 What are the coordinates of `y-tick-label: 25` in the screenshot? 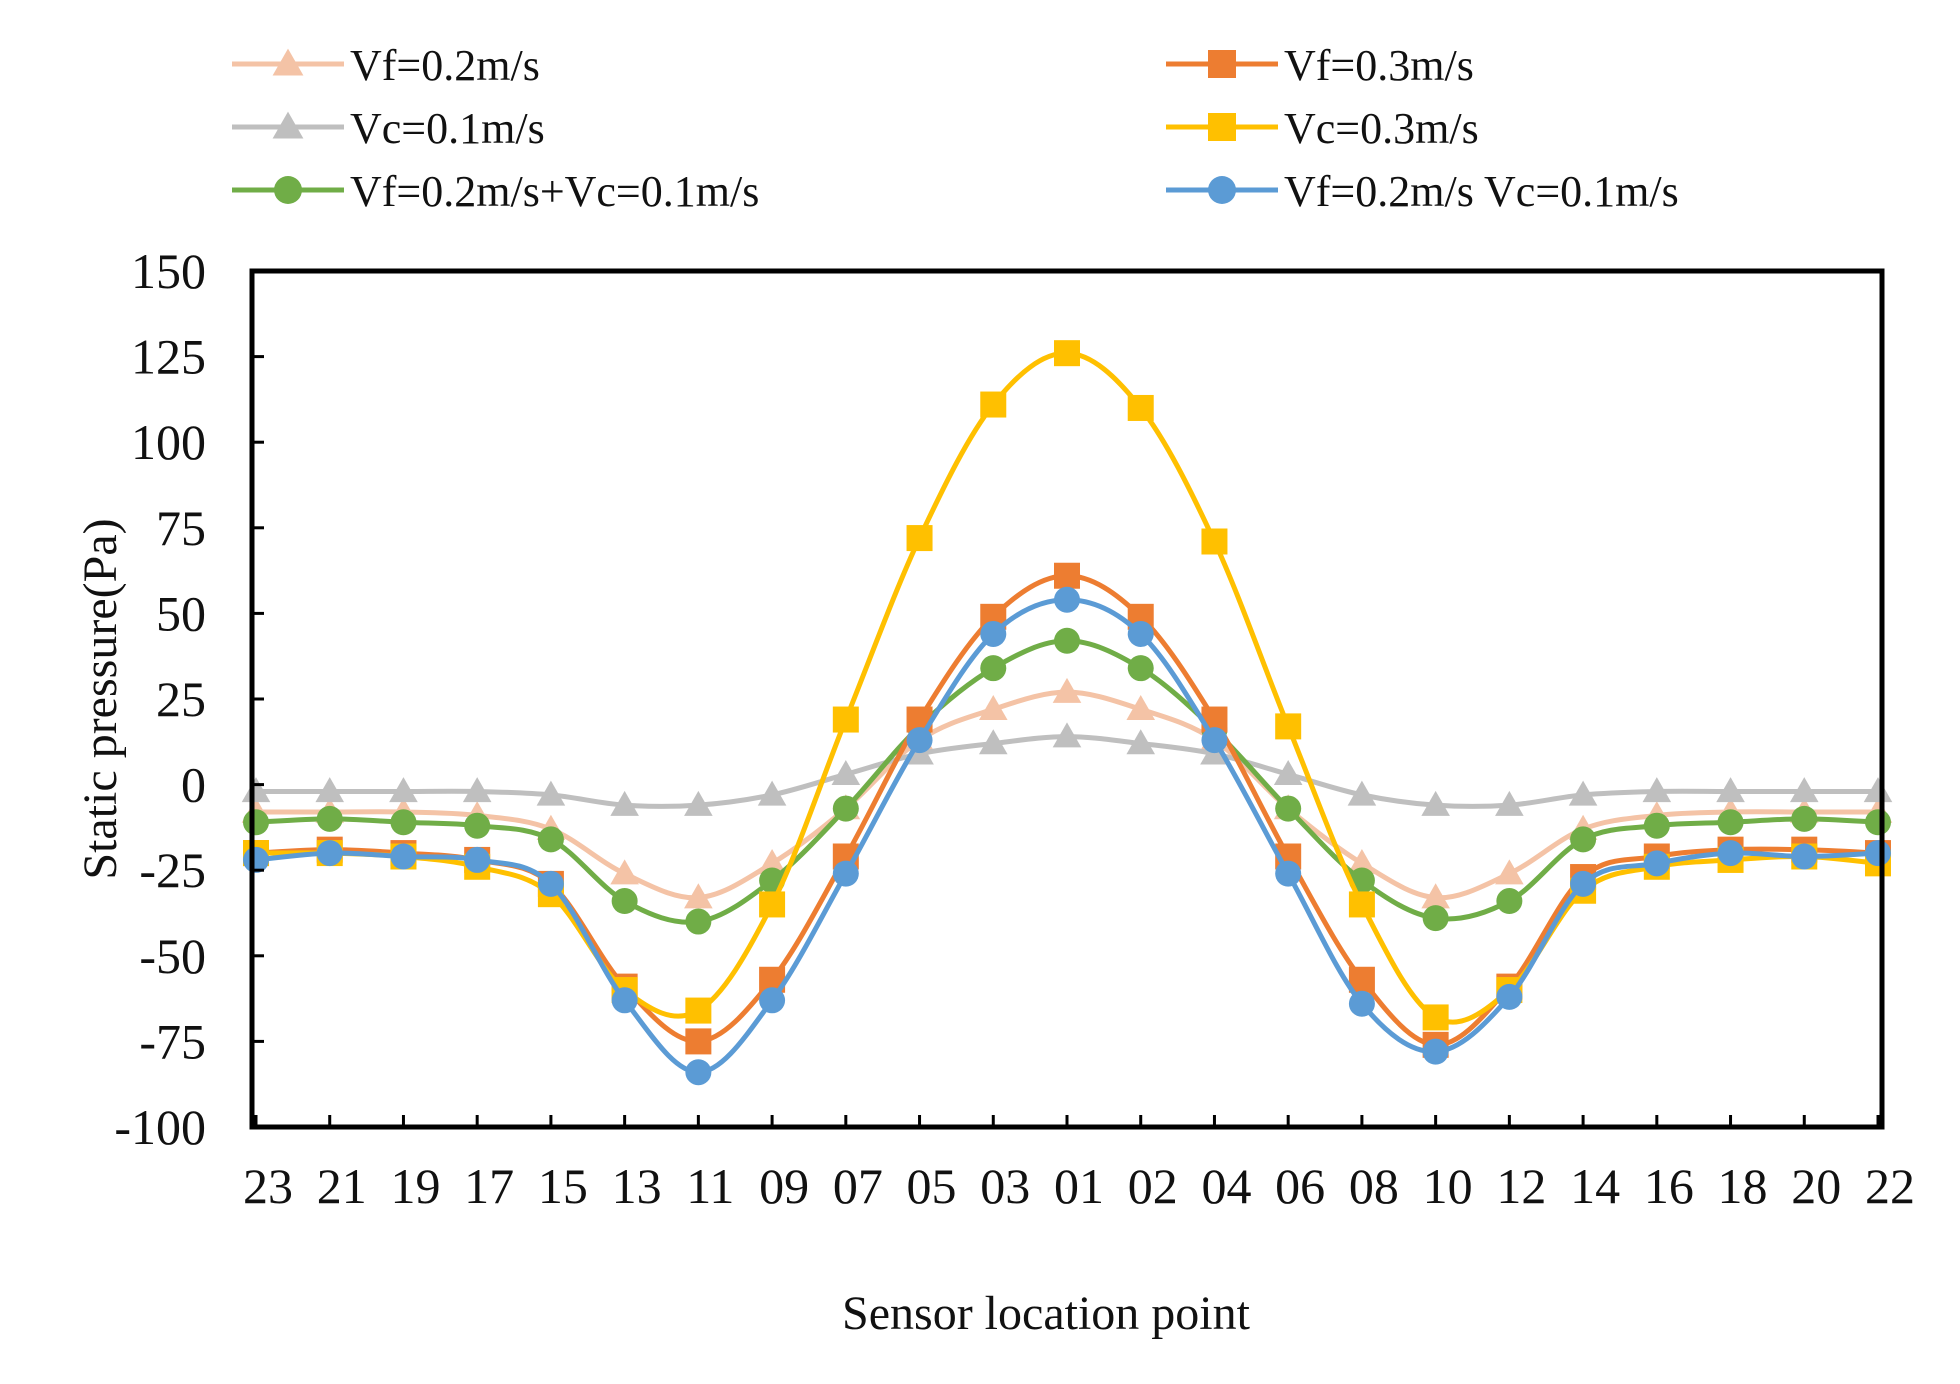 It's located at (181, 699).